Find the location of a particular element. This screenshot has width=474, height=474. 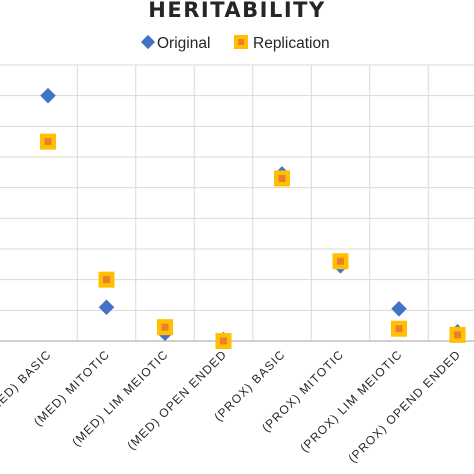

legend: Original Replication is located at coordinates (235, 43).